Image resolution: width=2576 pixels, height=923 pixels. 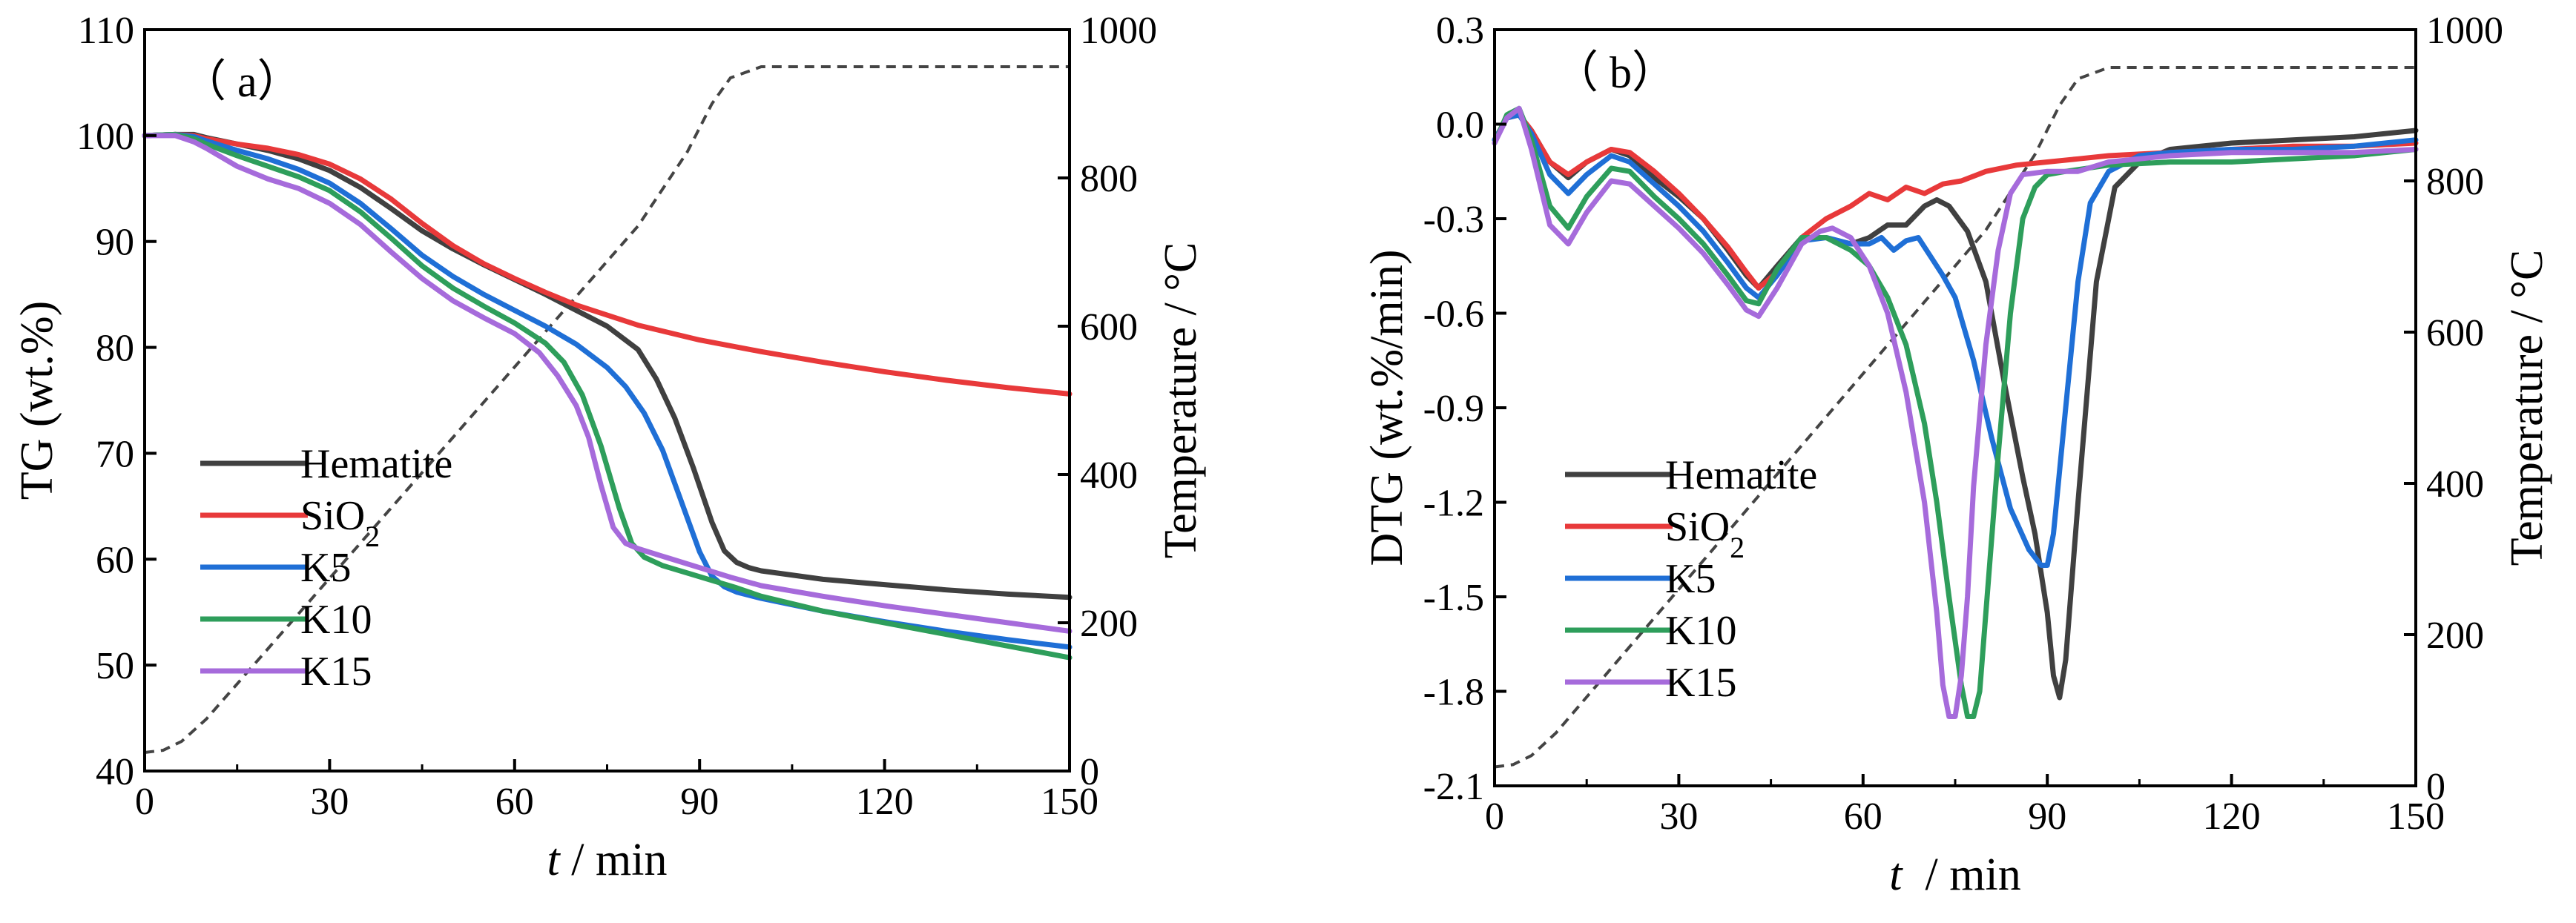 I want to click on dtg-legend-label-k5: K5, so click(x=1690, y=579).